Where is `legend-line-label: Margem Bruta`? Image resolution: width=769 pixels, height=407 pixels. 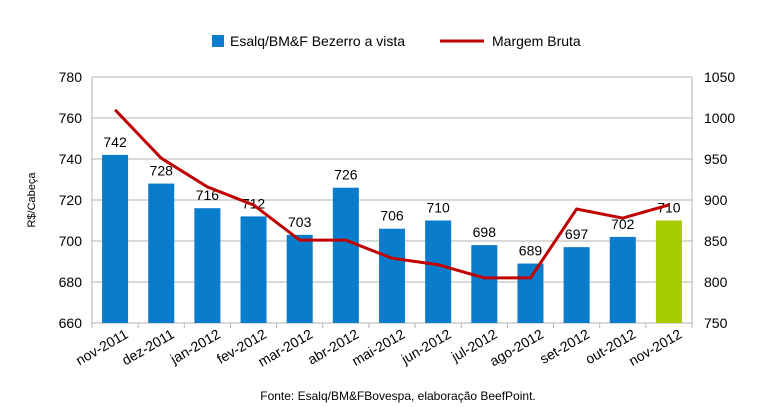
legend-line-label: Margem Bruta is located at coordinates (536, 41).